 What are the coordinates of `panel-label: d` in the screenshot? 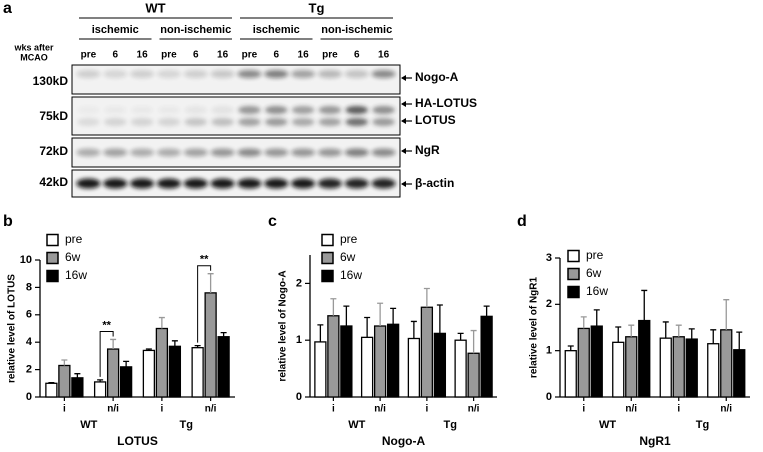 It's located at (522, 221).